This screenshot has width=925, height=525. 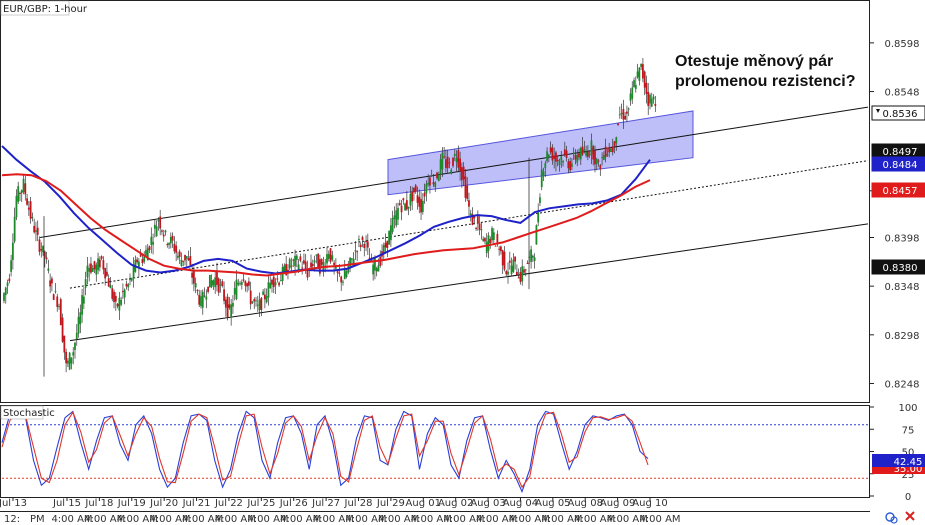 What do you see at coordinates (325, 503) in the screenshot?
I see `date-tick-label: Jul 27` at bounding box center [325, 503].